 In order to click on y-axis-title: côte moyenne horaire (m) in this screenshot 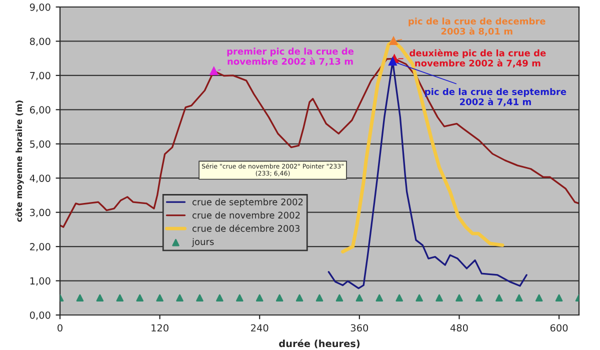, I will do `click(19, 161)`.